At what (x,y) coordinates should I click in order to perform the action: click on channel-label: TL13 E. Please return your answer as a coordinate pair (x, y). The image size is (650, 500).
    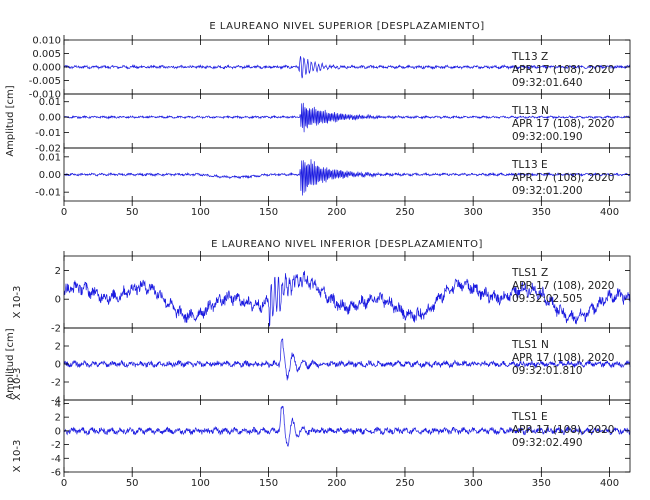
    Looking at the image, I should click on (529, 165).